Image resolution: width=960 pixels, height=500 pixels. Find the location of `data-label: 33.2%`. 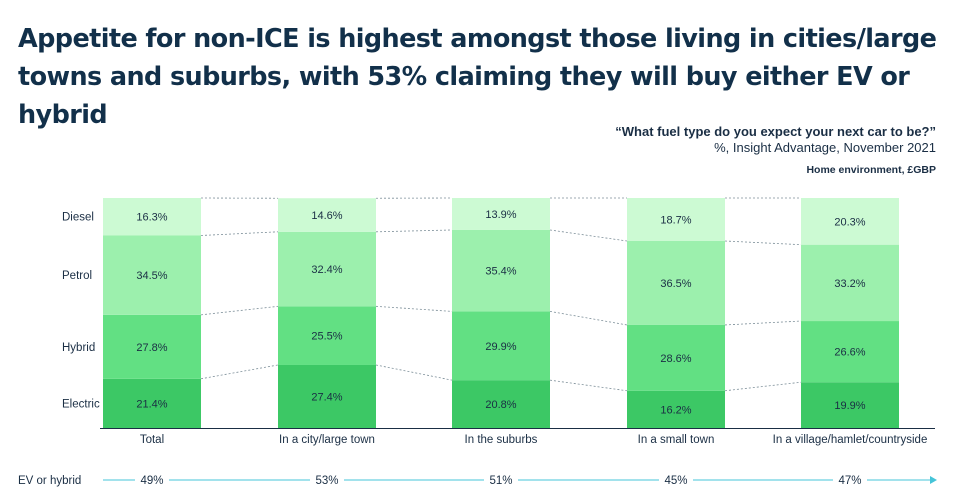

data-label: 33.2% is located at coordinates (849, 284).